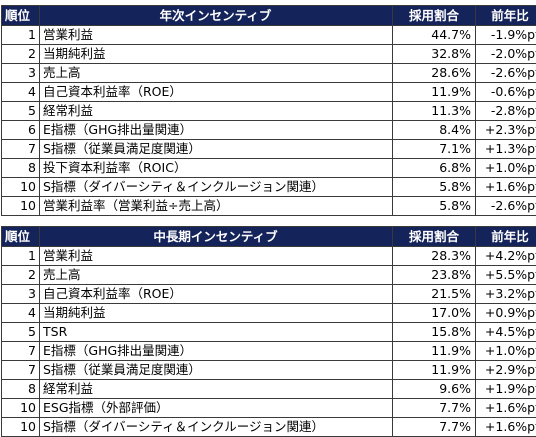  What do you see at coordinates (434, 256) in the screenshot?
I see `rate-cell: 28.3%` at bounding box center [434, 256].